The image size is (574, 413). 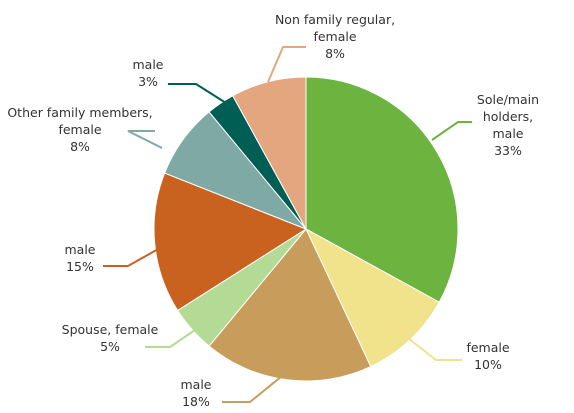 I want to click on value-label: 5%, so click(x=110, y=346).